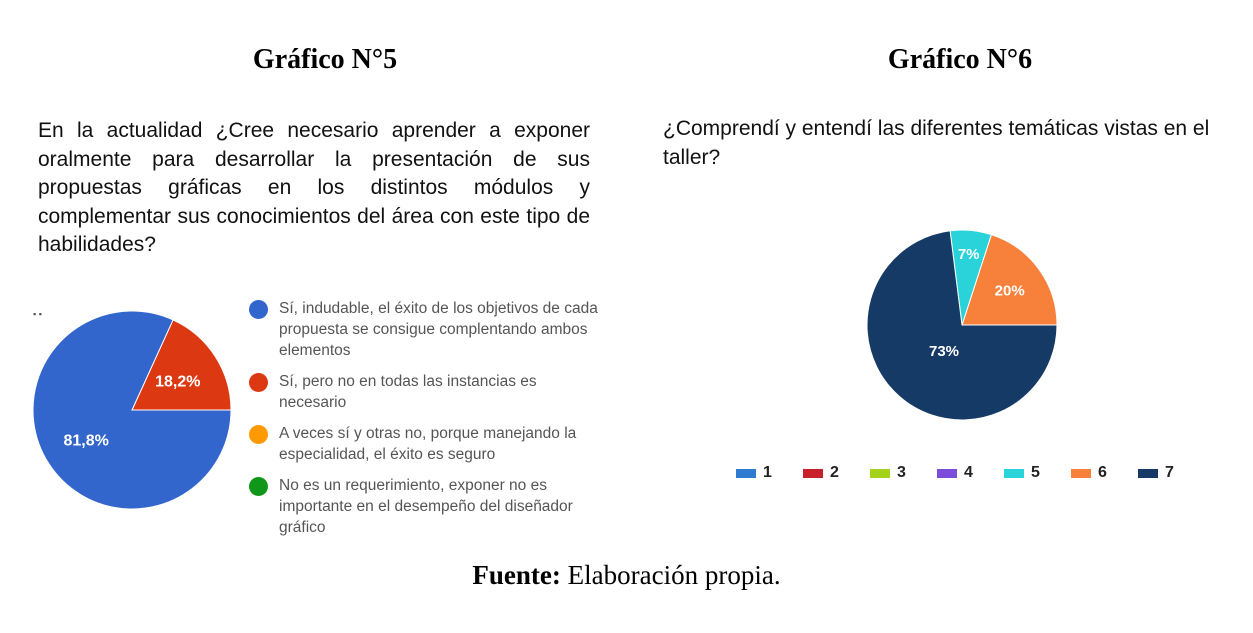 The image size is (1253, 633). Describe the element at coordinates (86, 441) in the screenshot. I see `pie-label-1-1: 81,8%` at that location.